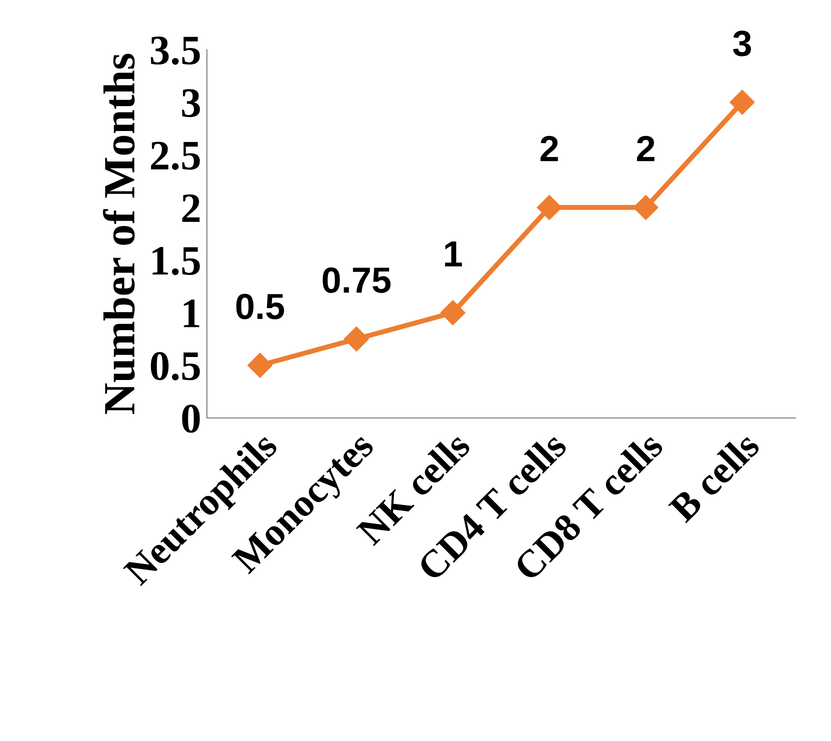  What do you see at coordinates (175, 50) in the screenshot?
I see `y-tick-label: 3.5` at bounding box center [175, 50].